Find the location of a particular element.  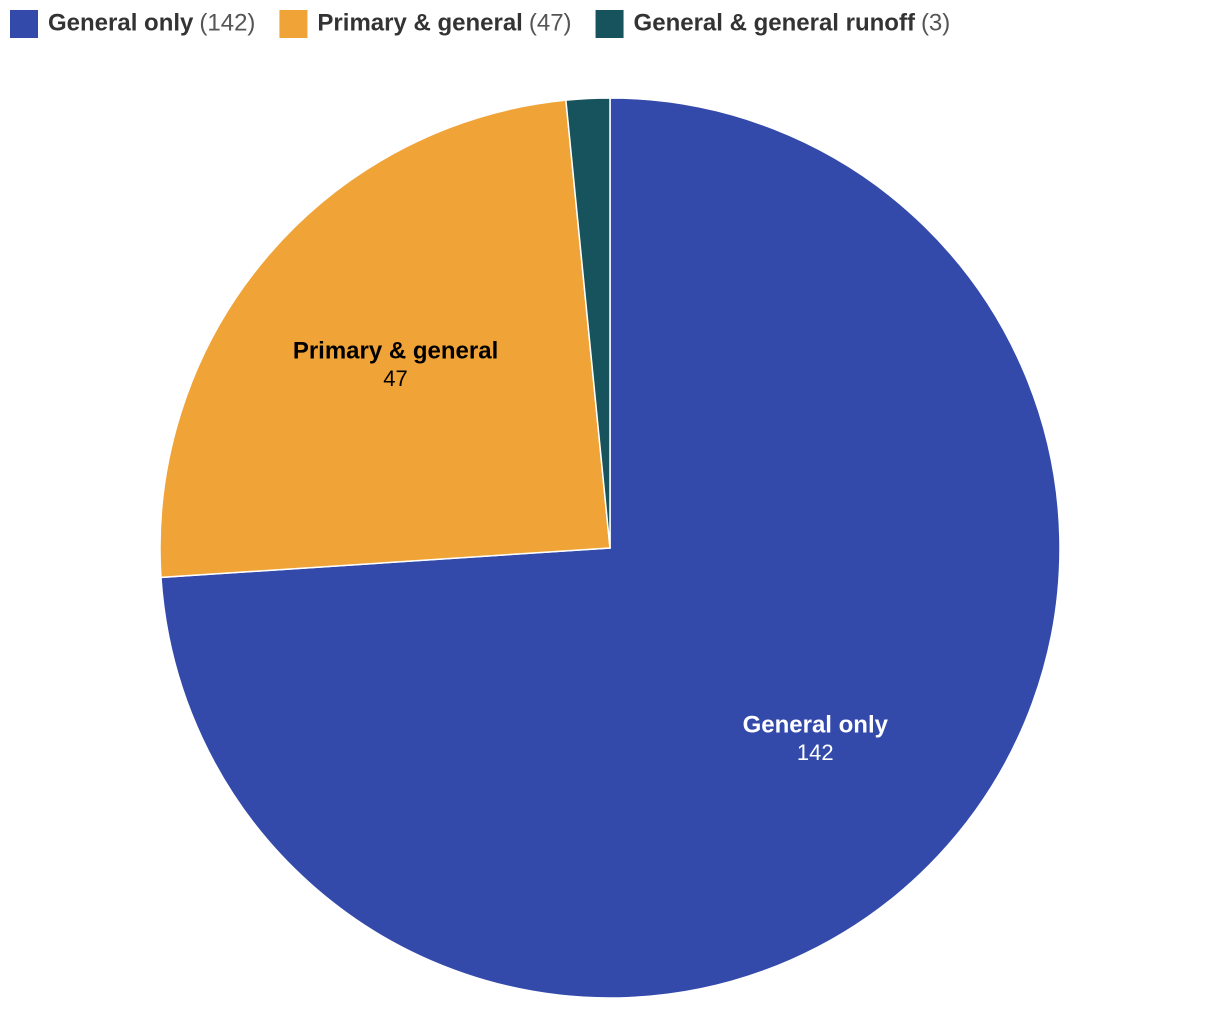

legend-label: General only is located at coordinates (121, 22).